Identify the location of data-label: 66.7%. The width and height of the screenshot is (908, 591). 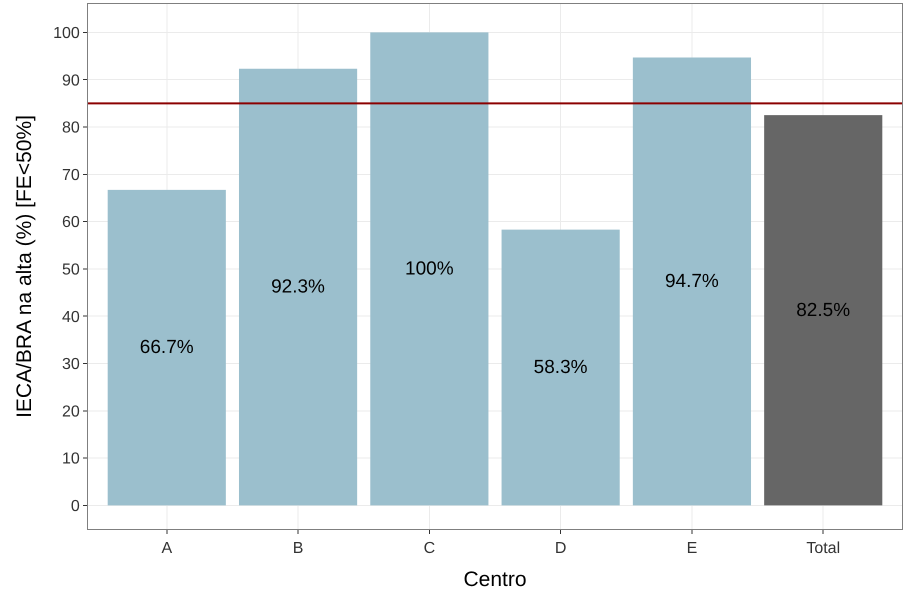
(167, 347).